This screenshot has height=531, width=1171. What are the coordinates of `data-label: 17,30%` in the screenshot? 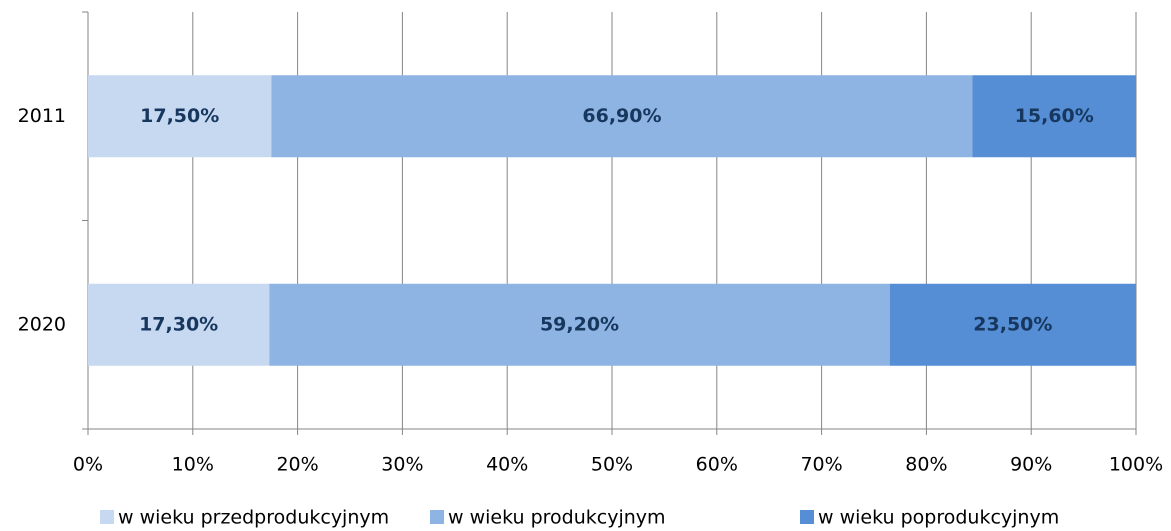 It's located at (178, 324).